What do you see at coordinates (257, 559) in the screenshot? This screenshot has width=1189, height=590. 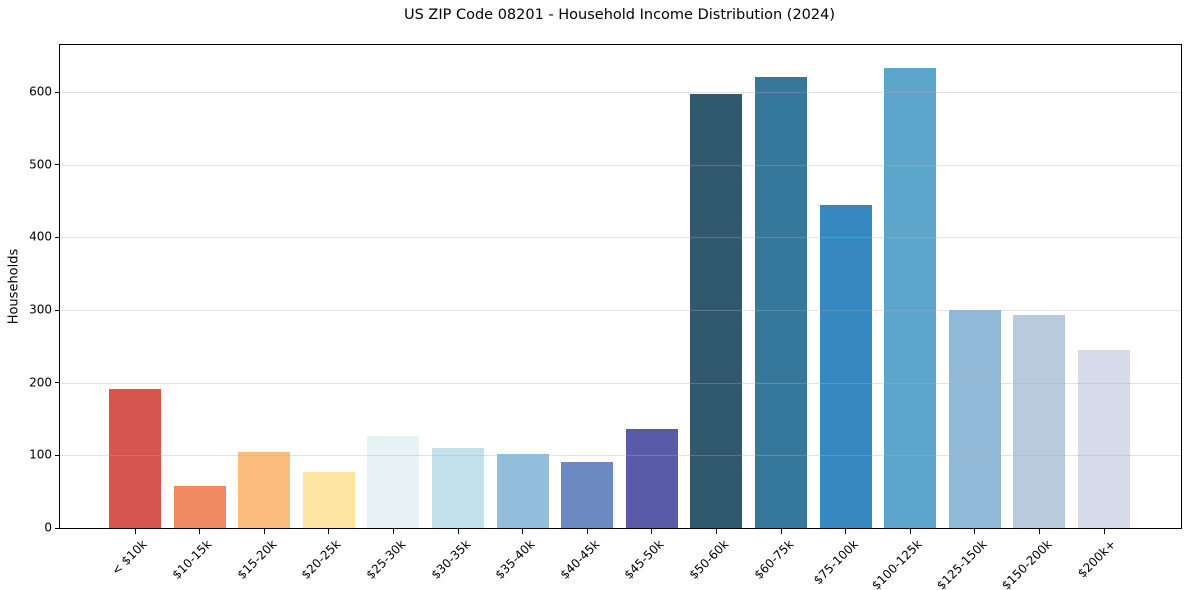 I see `x-tick-label: $15-20k` at bounding box center [257, 559].